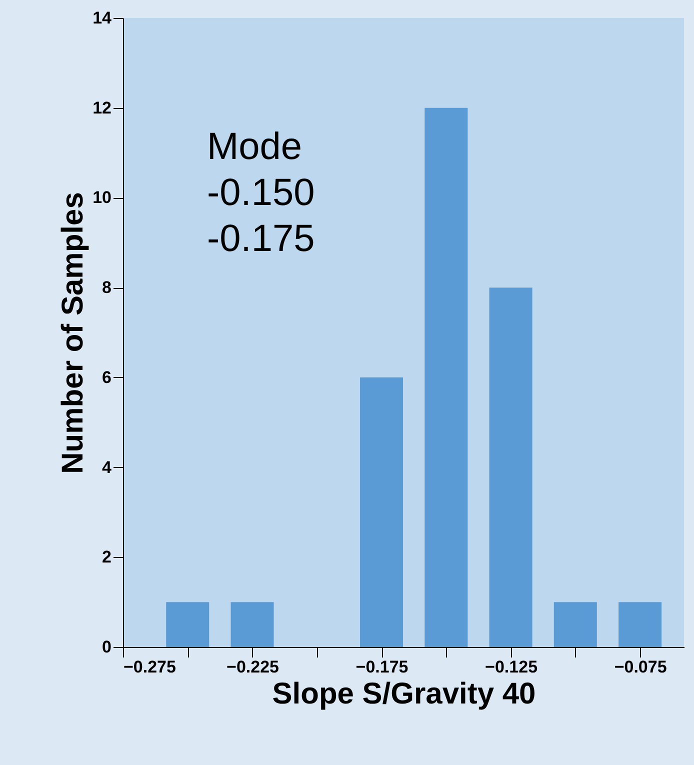  I want to click on y-tick-label: 8, so click(107, 288).